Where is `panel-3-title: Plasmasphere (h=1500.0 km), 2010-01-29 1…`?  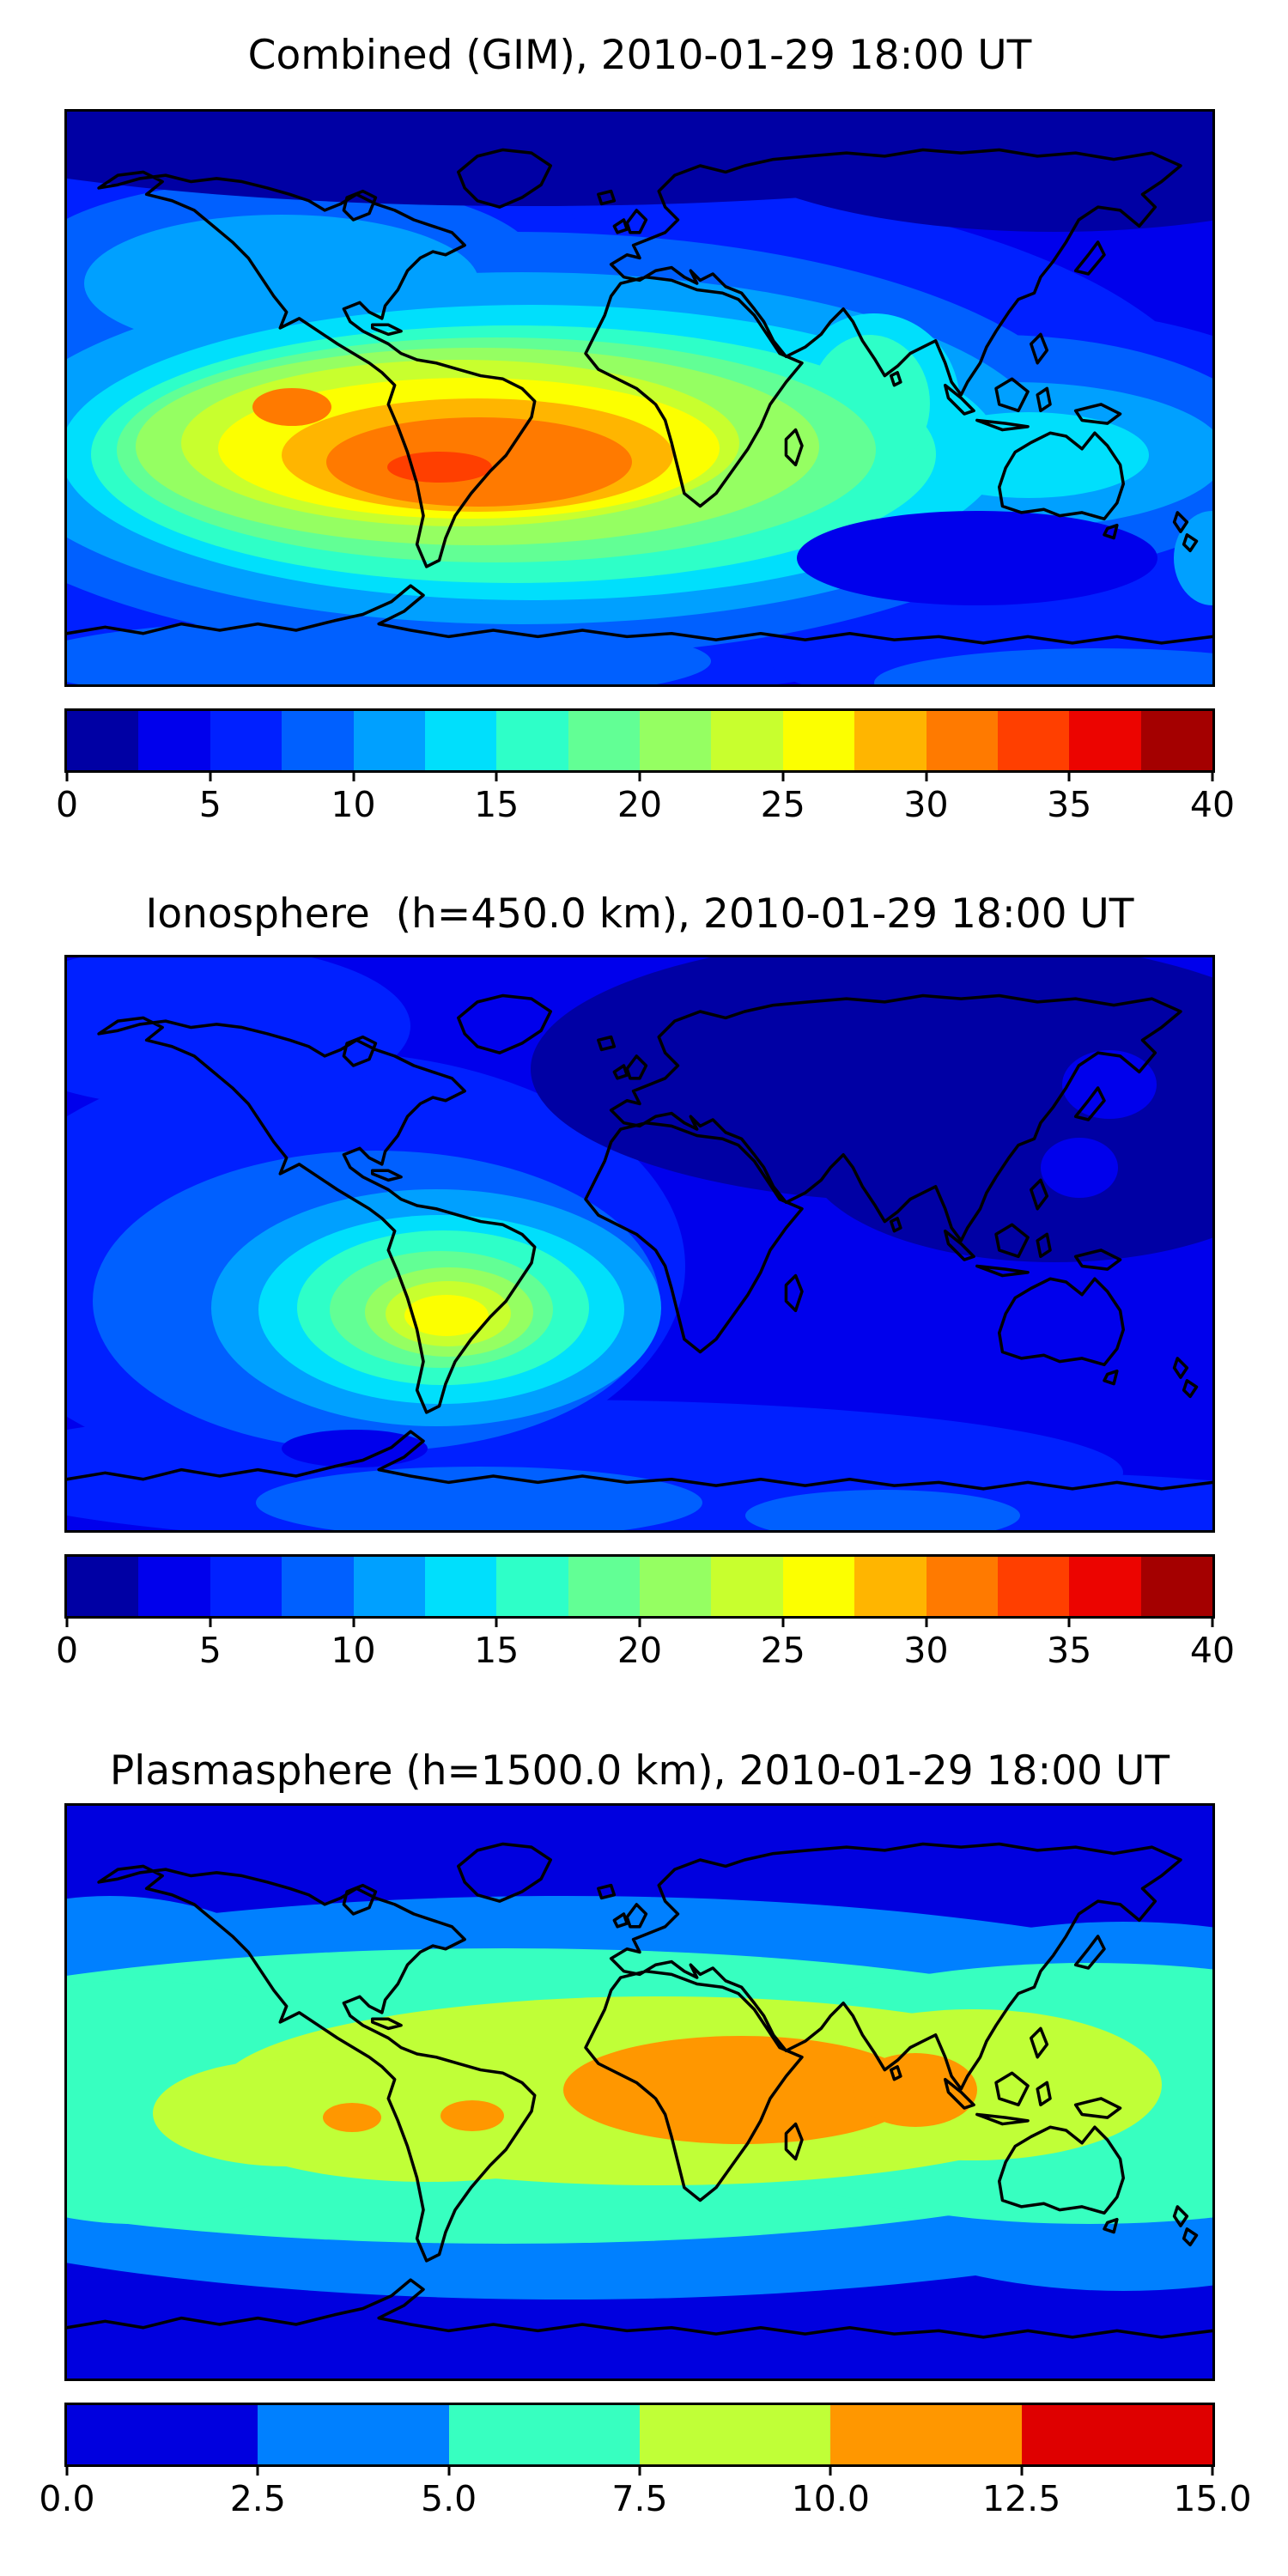
panel-3-title: Plasmasphere (h=1500.0 km), 2010-01-29 1… is located at coordinates (640, 1771).